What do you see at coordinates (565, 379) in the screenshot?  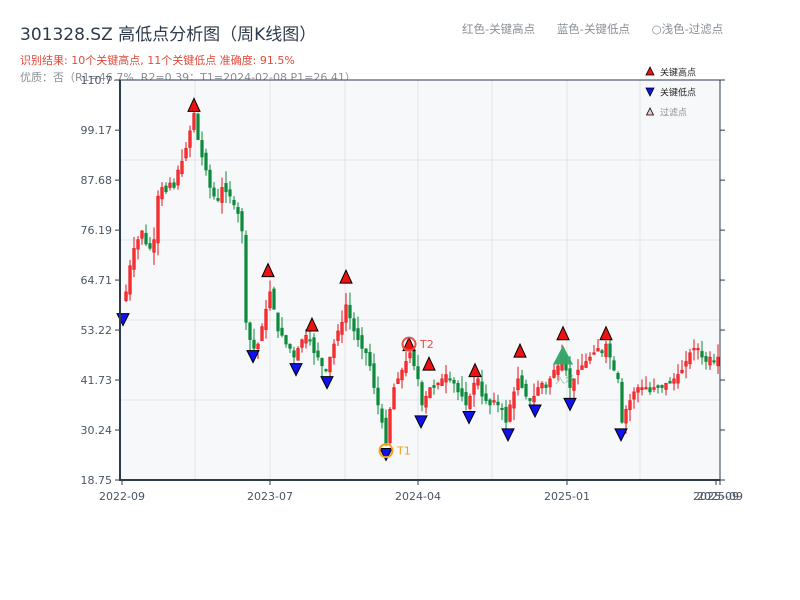 I see `entry-label: 入场` at bounding box center [565, 379].